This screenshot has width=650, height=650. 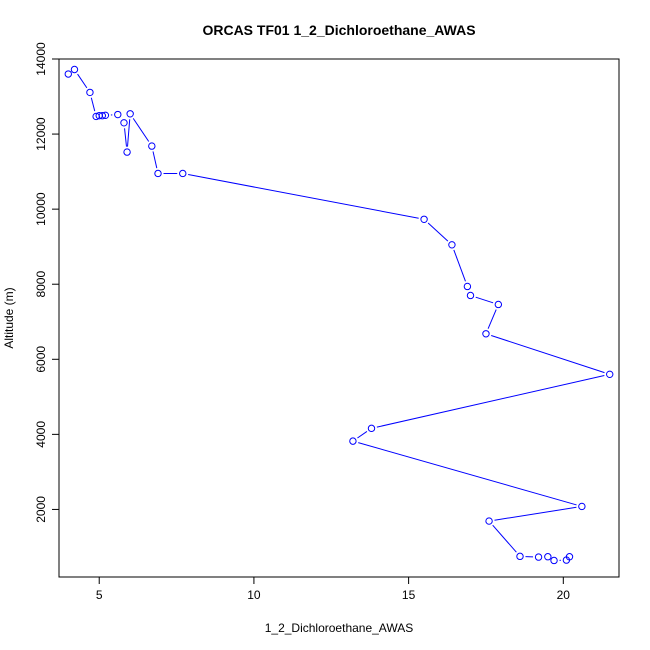 I want to click on y-tick-label: 12000, so click(x=41, y=134).